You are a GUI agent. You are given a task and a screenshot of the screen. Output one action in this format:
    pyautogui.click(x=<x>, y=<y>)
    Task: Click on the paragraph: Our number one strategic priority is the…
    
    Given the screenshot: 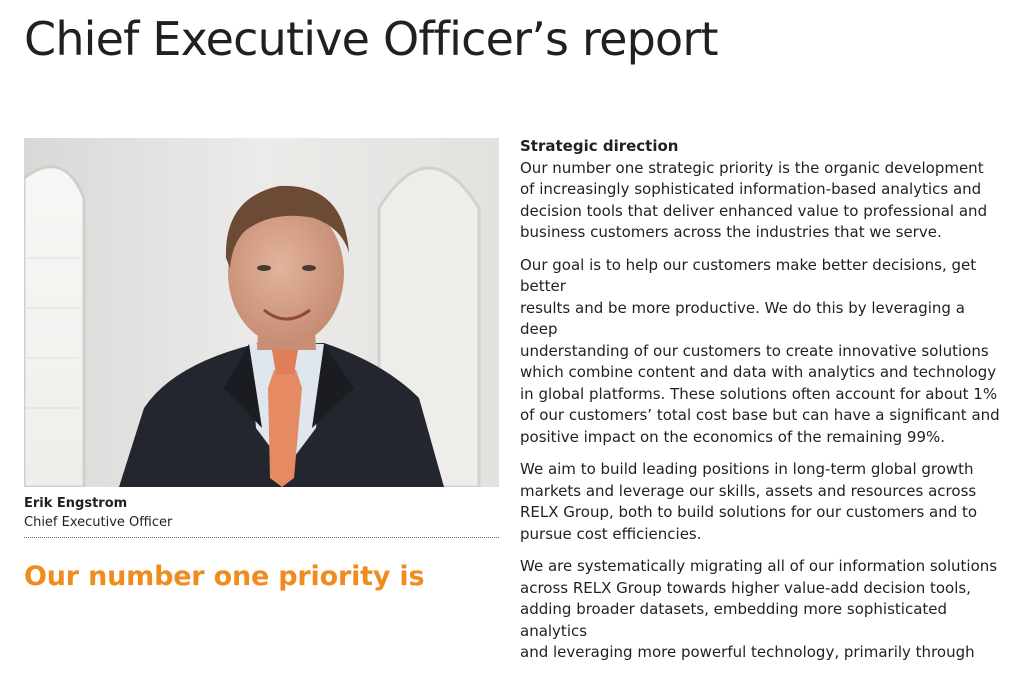 What is the action you would take?
    pyautogui.click(x=754, y=200)
    